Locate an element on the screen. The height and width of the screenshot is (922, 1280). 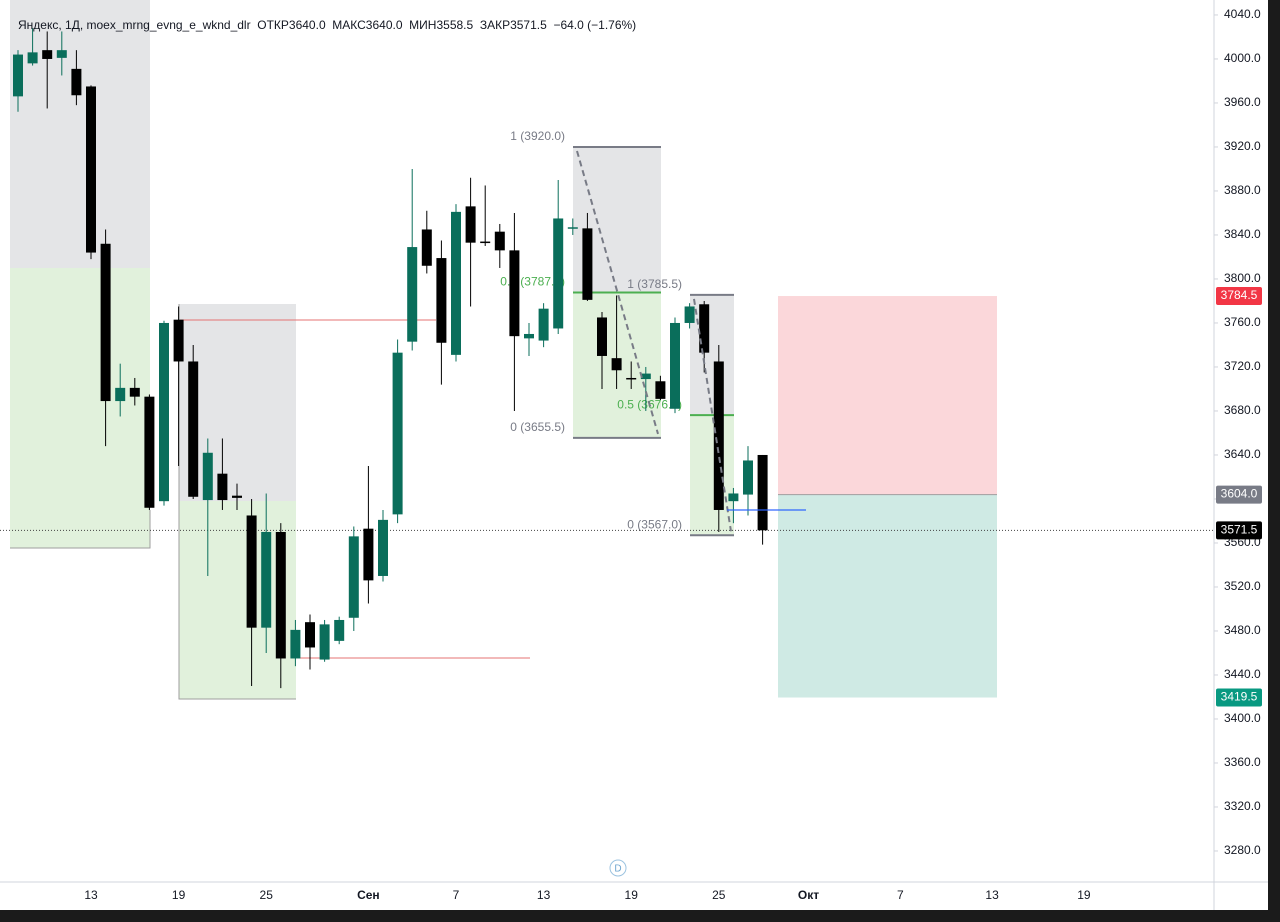
trend-line is located at coordinates (617, 292).